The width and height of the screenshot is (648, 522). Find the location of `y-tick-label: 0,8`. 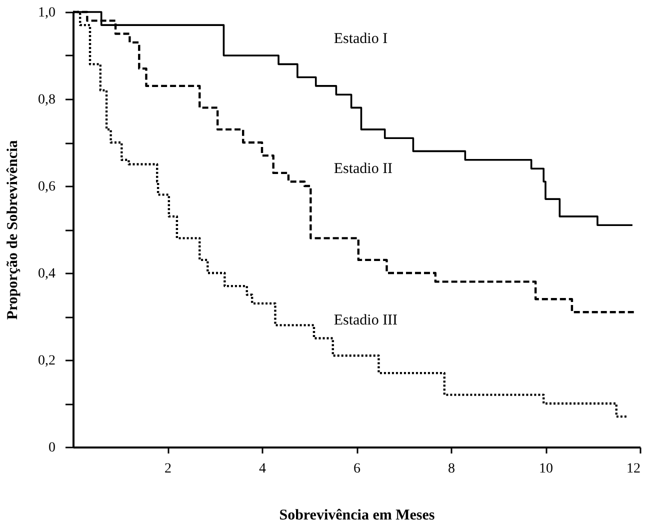

y-tick-label: 0,8 is located at coordinates (47, 100).